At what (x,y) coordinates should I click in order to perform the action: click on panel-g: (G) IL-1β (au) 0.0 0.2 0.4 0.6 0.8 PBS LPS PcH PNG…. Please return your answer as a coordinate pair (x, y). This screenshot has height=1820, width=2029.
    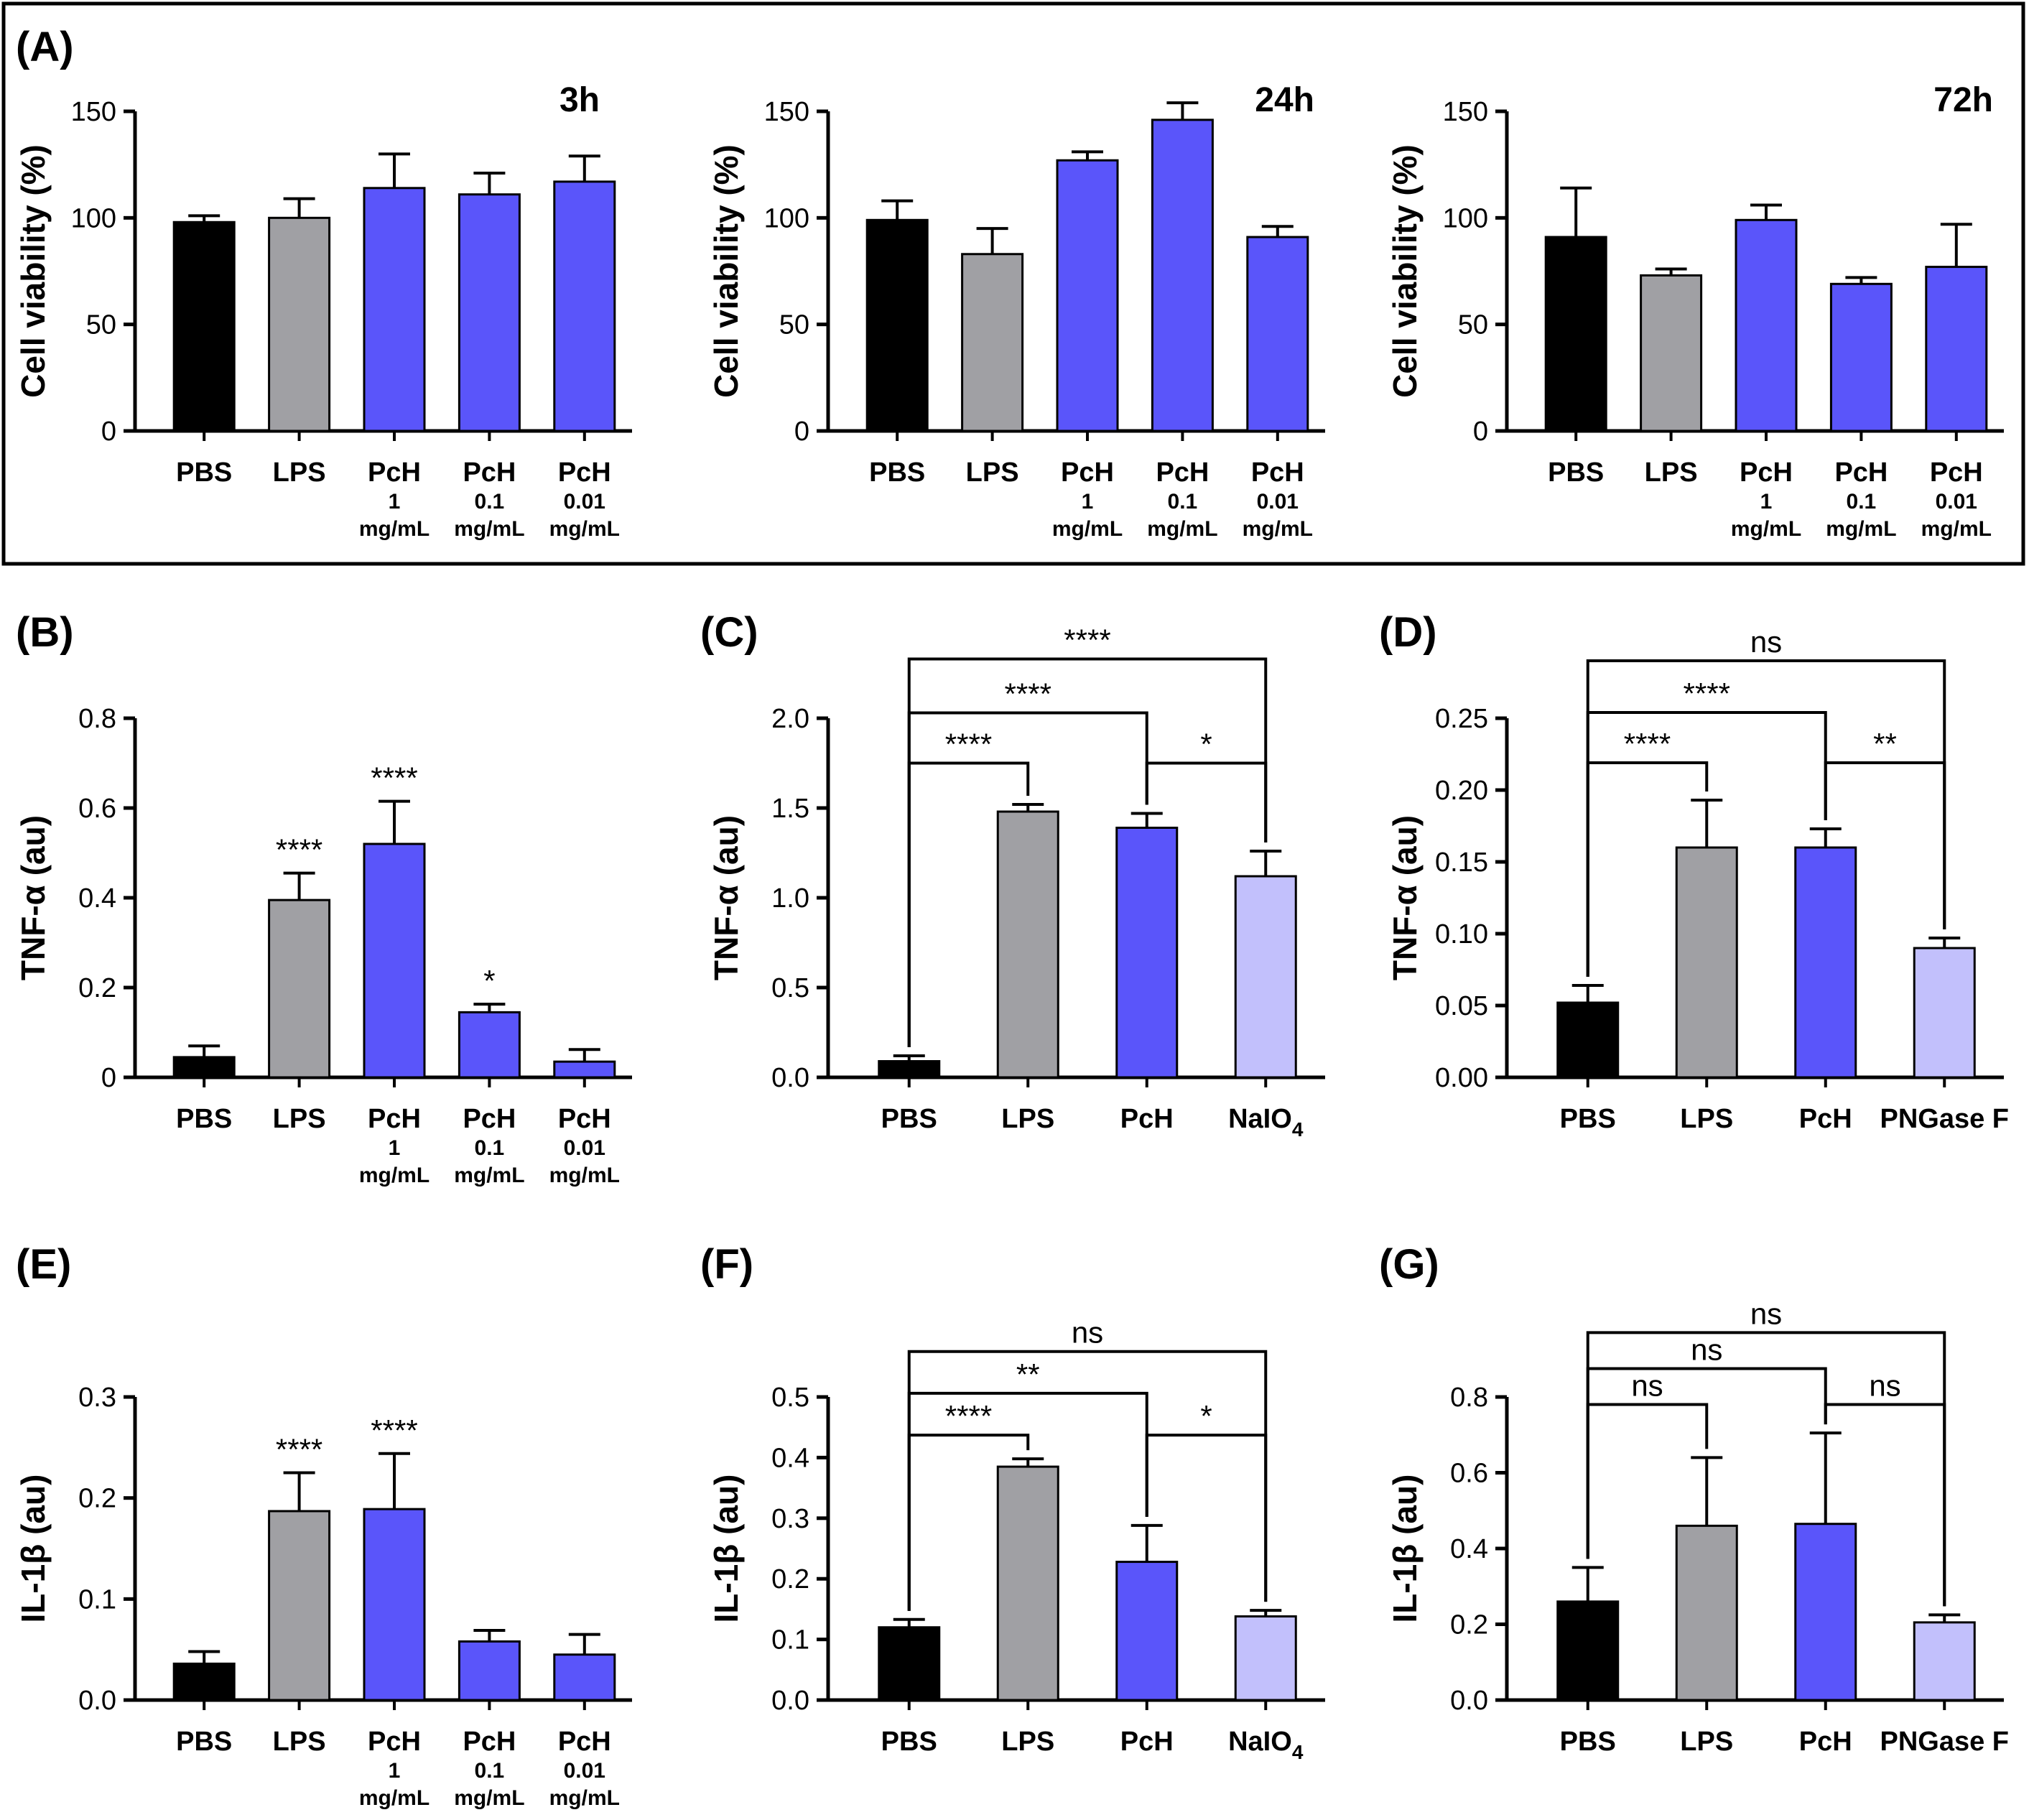
    Looking at the image, I should click on (1694, 1499).